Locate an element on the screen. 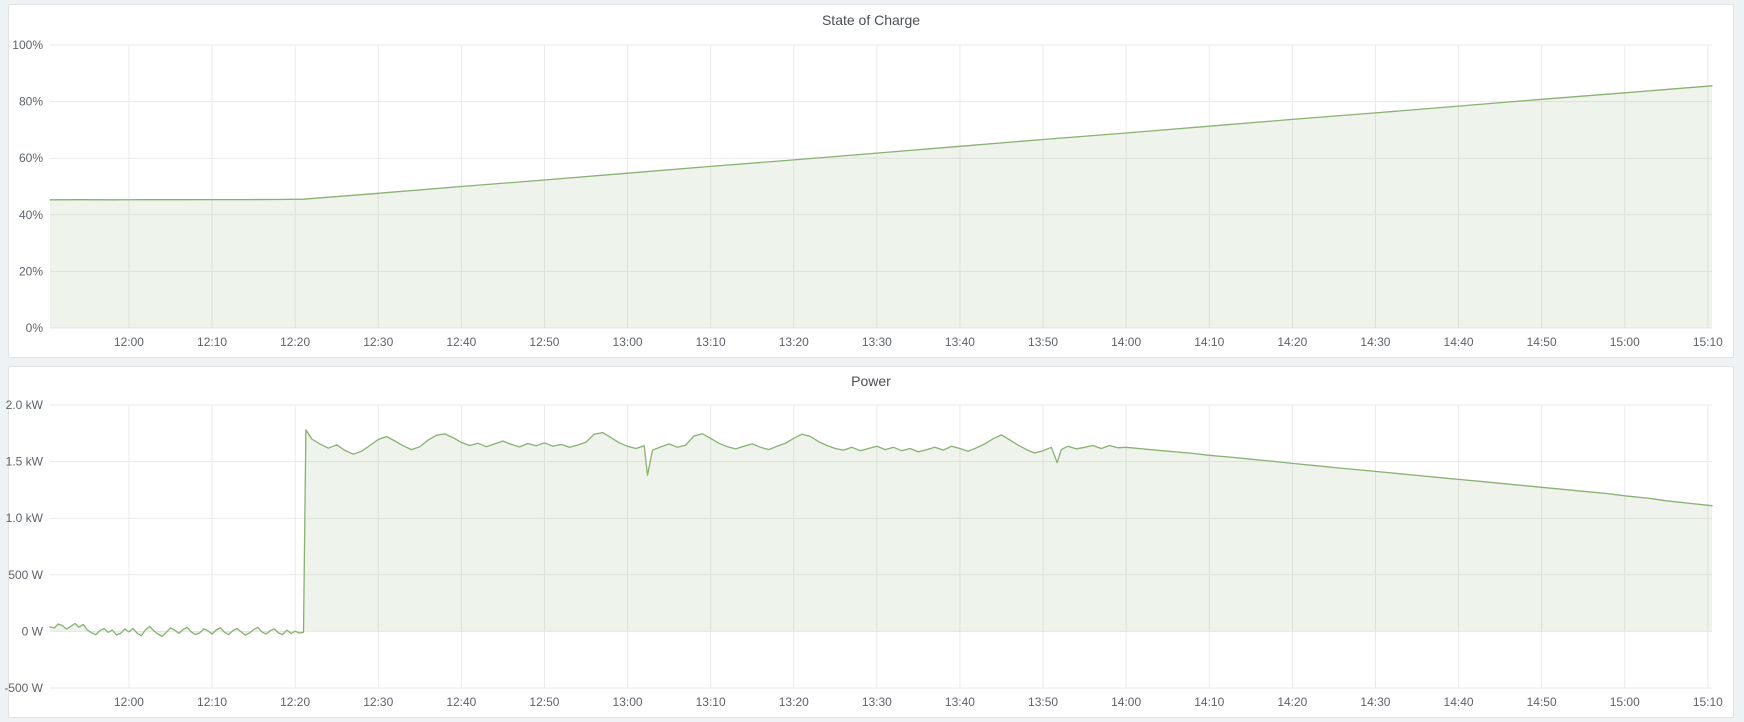  y-tick-label: -500 W is located at coordinates (23, 688).